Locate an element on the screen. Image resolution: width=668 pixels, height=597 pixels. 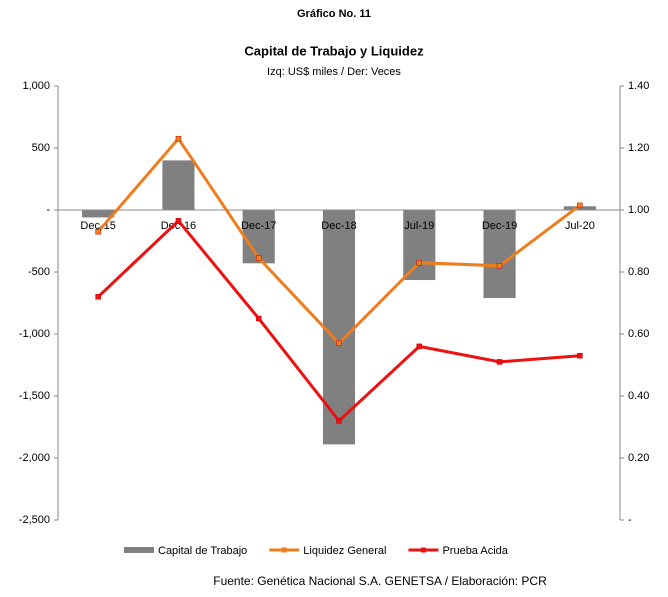
y-tick-label: -1,000 is located at coordinates (34, 334).